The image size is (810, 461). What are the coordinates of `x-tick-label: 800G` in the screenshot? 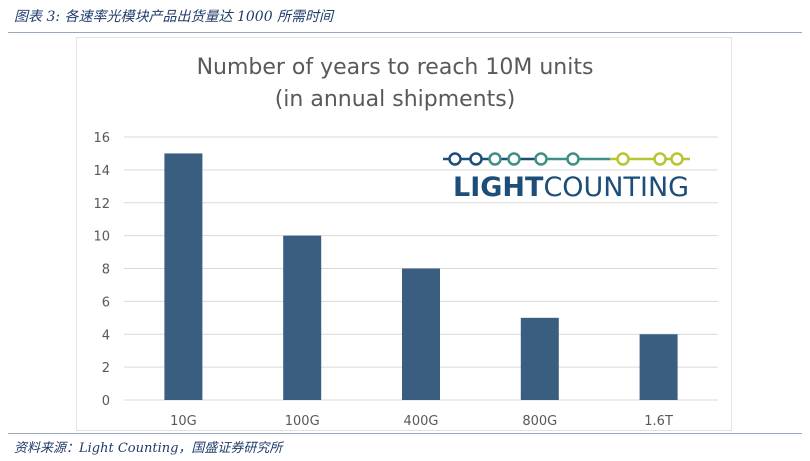 It's located at (539, 421).